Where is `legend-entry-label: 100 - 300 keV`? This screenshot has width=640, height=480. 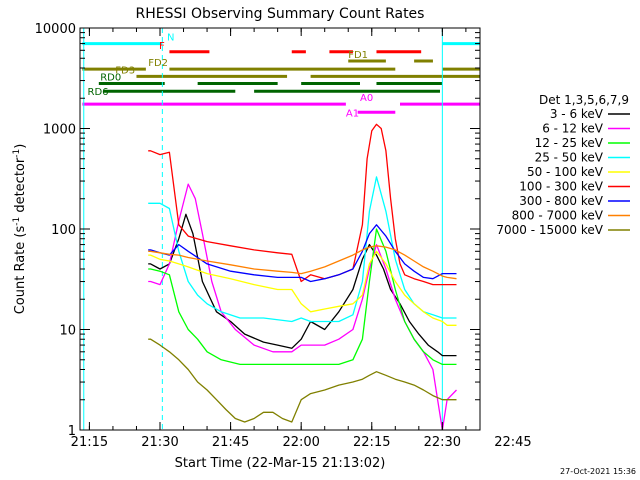
legend-entry-label: 100 - 300 keV is located at coordinates (561, 187).